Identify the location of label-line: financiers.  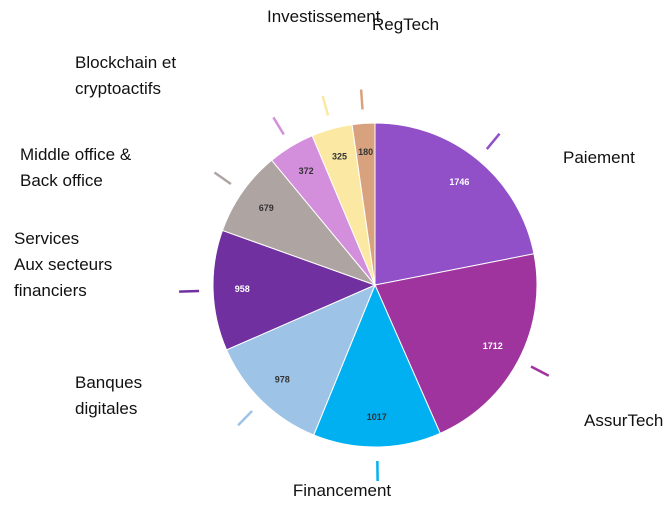
(50, 290).